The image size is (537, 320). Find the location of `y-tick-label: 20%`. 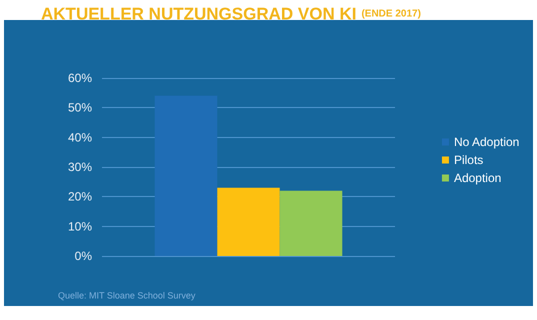

y-tick-label: 20% is located at coordinates (80, 197).